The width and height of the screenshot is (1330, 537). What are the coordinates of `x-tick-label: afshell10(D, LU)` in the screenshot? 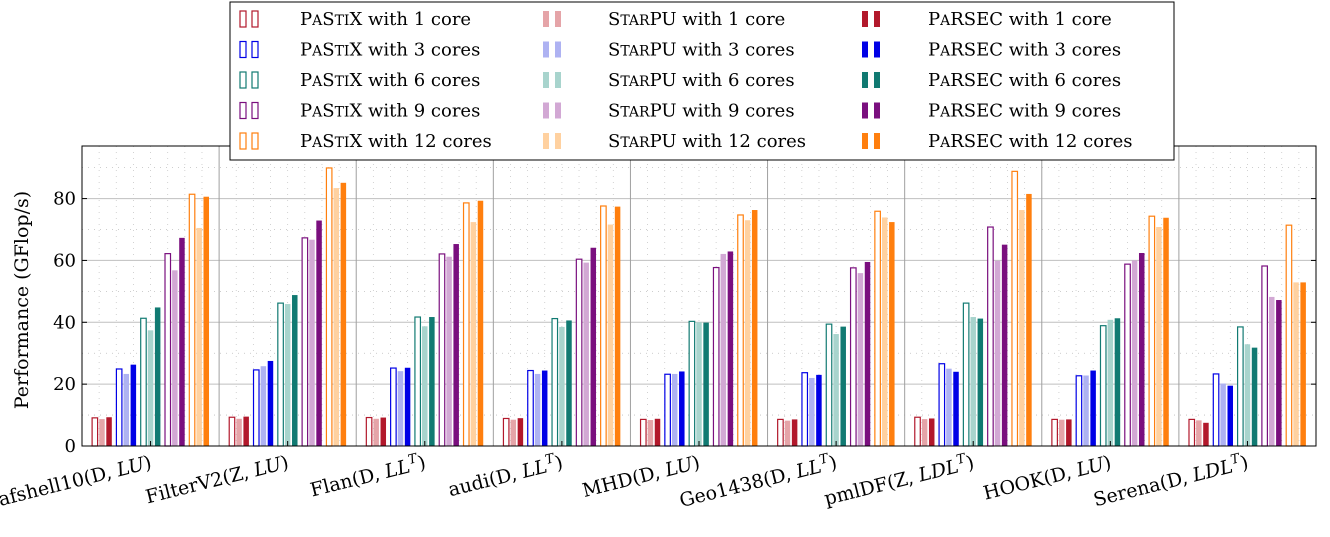 It's located at (77, 481).